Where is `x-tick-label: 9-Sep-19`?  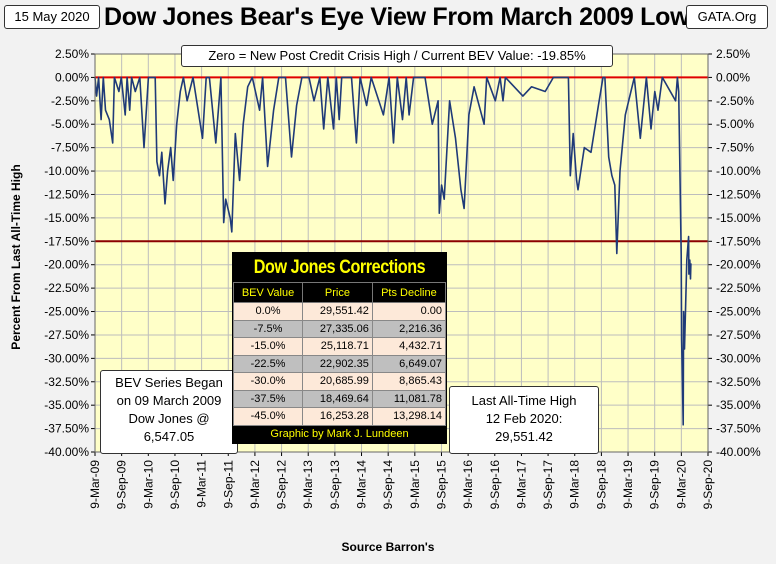
x-tick-label: 9-Sep-19 is located at coordinates (655, 485).